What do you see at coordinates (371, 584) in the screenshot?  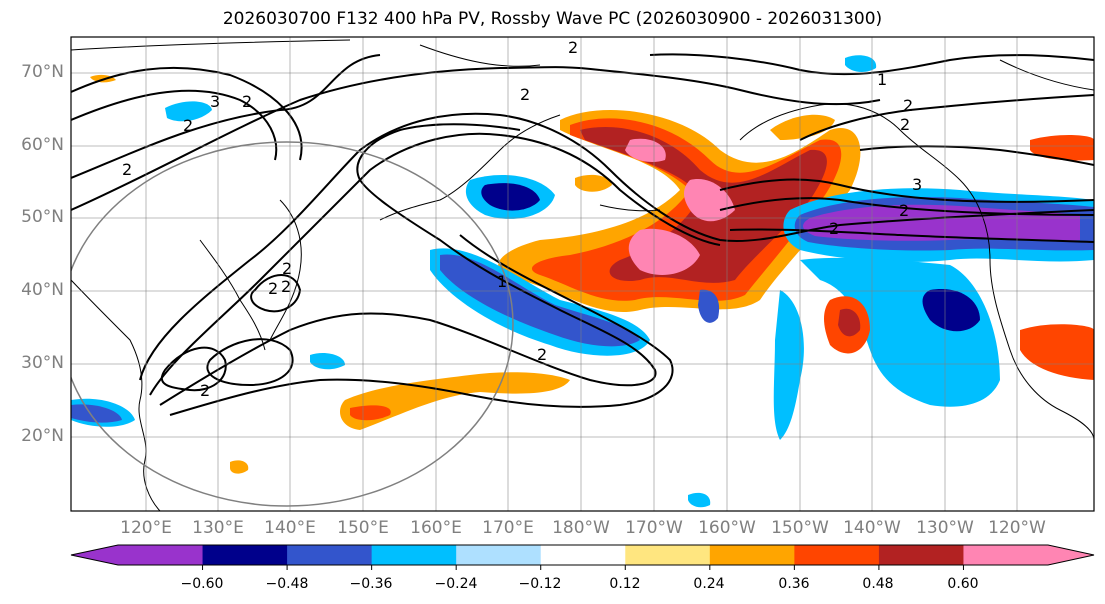 I see `colorbar-tick-label: −0.36` at bounding box center [371, 584].